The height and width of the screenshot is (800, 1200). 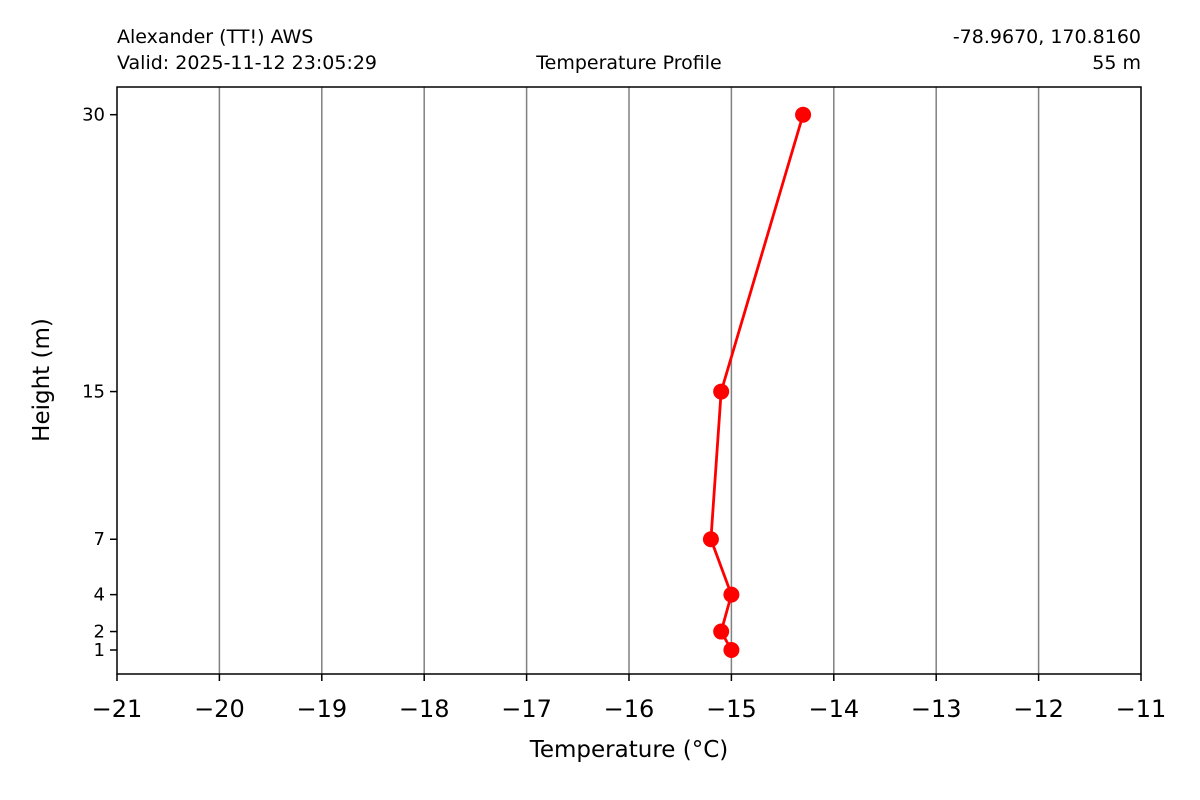 What do you see at coordinates (93, 115) in the screenshot?
I see `y-tick-label: 30` at bounding box center [93, 115].